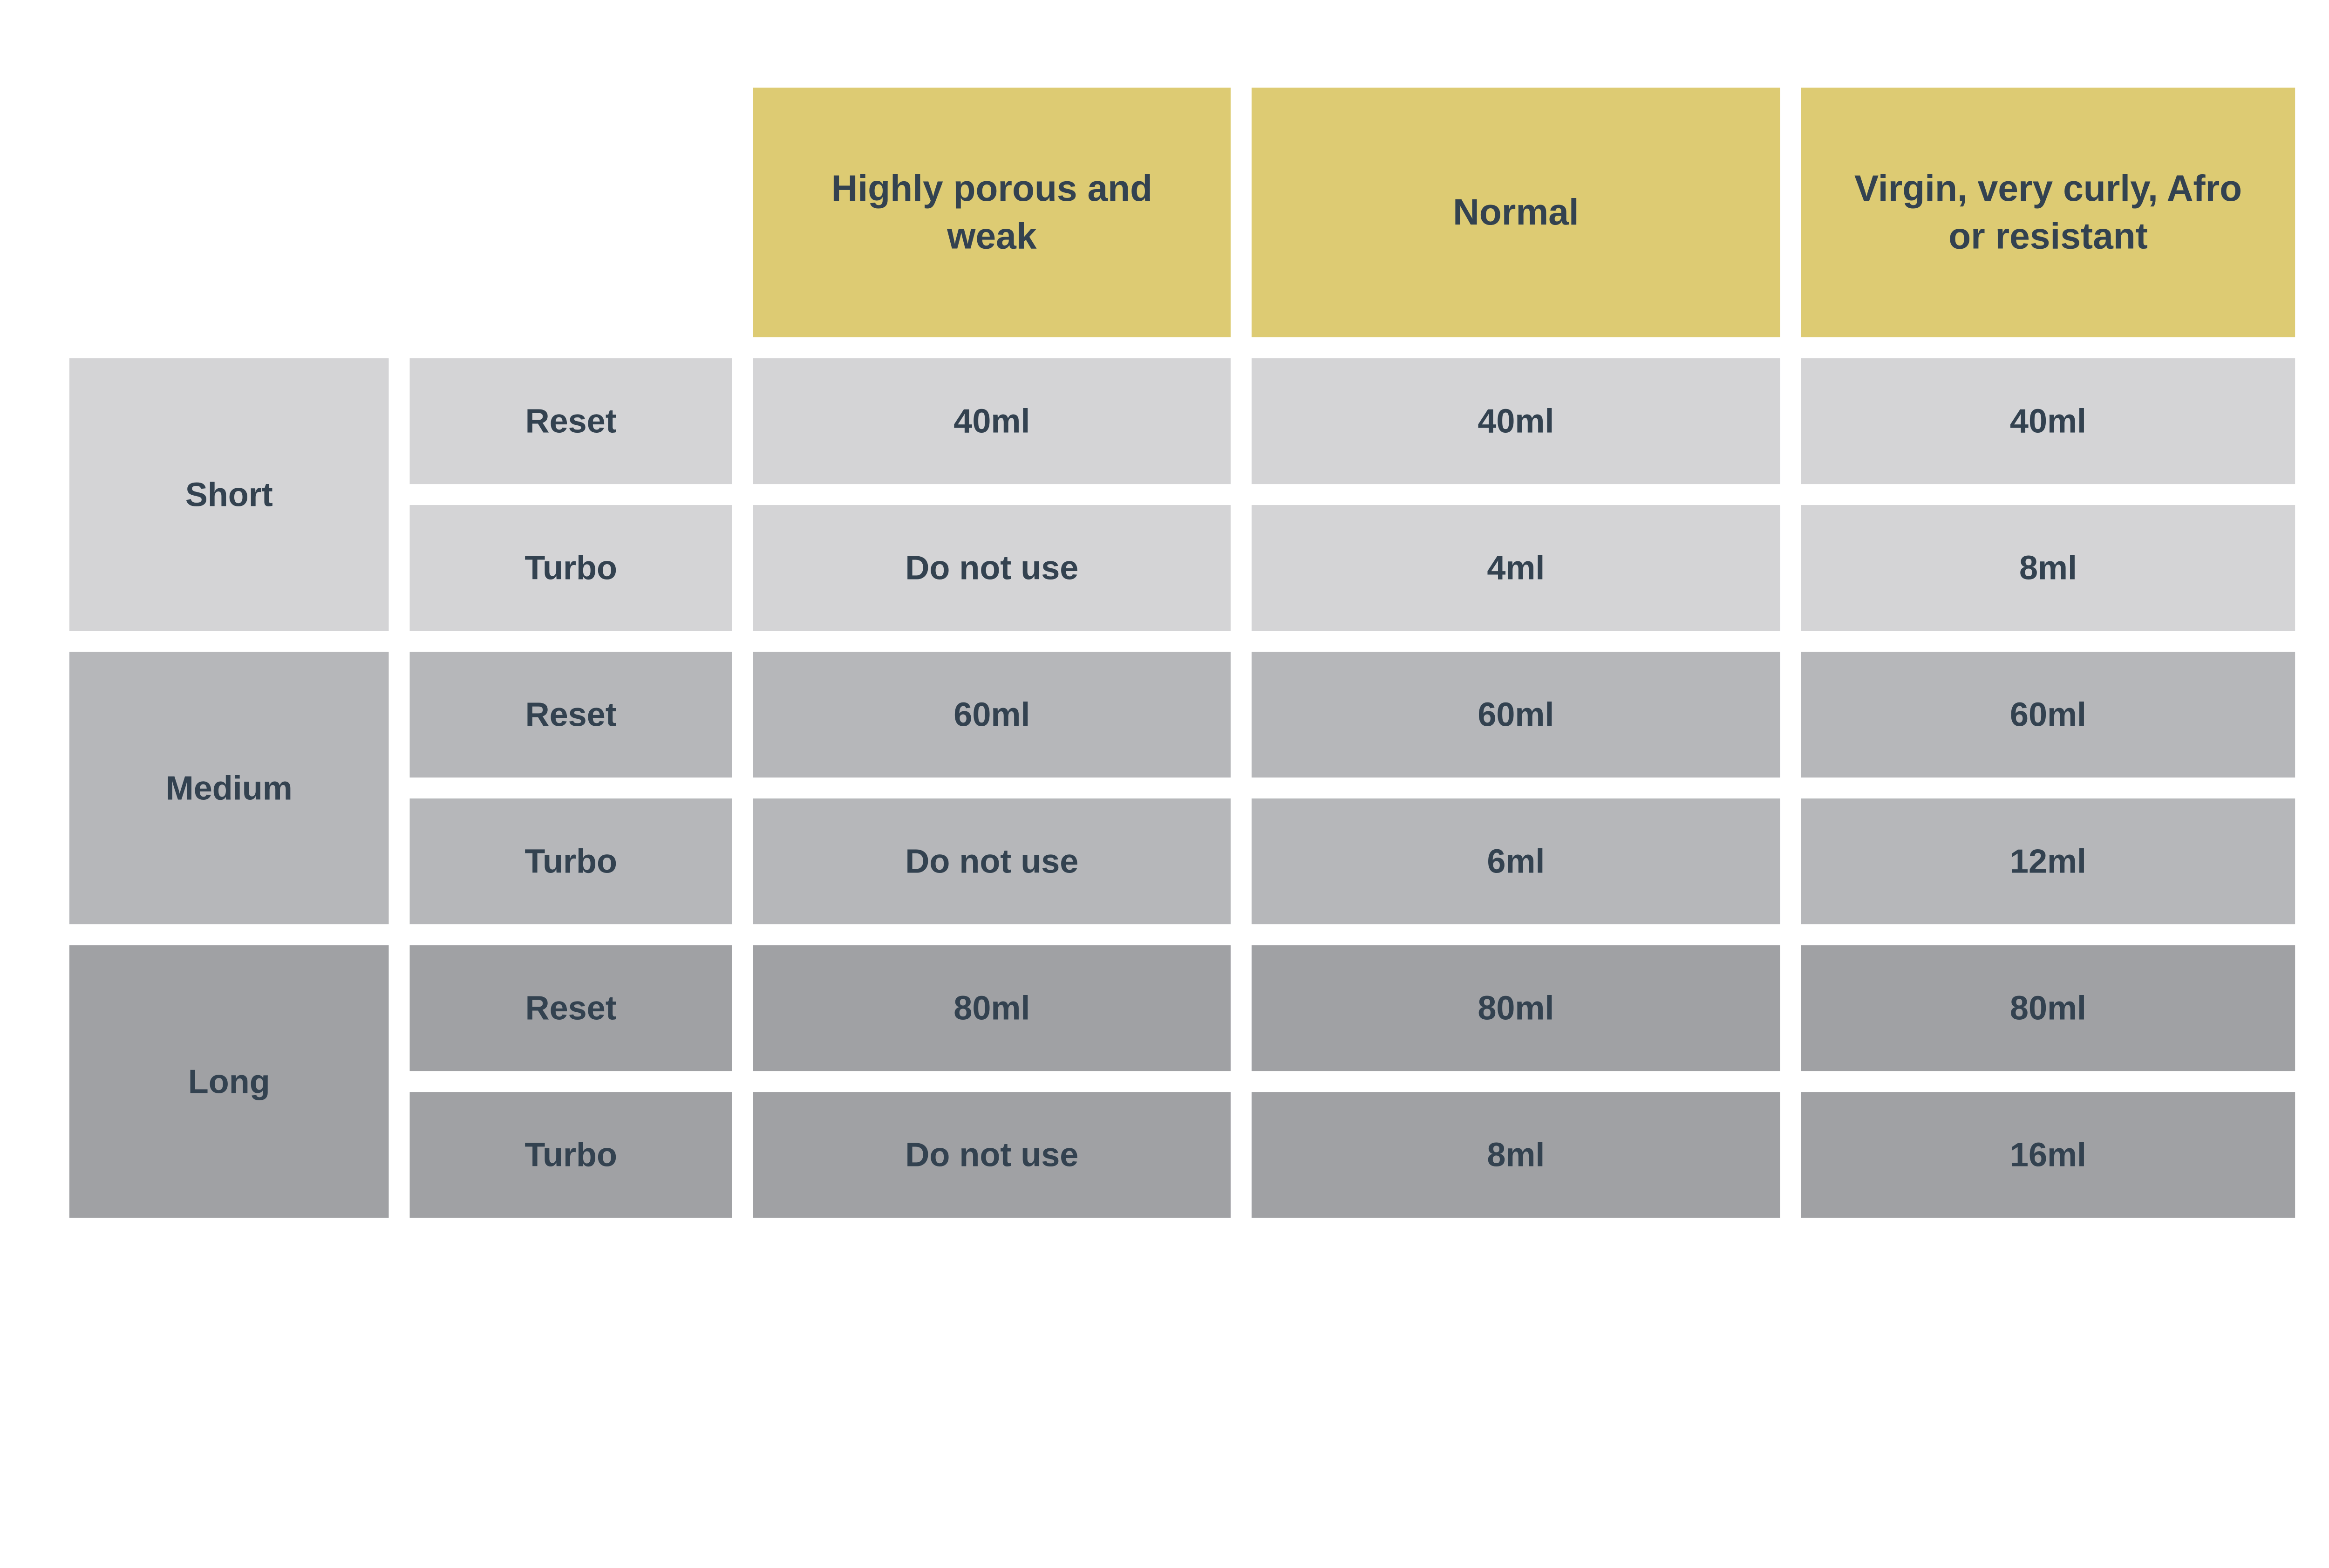 The image size is (2329, 1568). Describe the element at coordinates (229, 1081) in the screenshot. I see `row-group-label-long: Long` at that location.